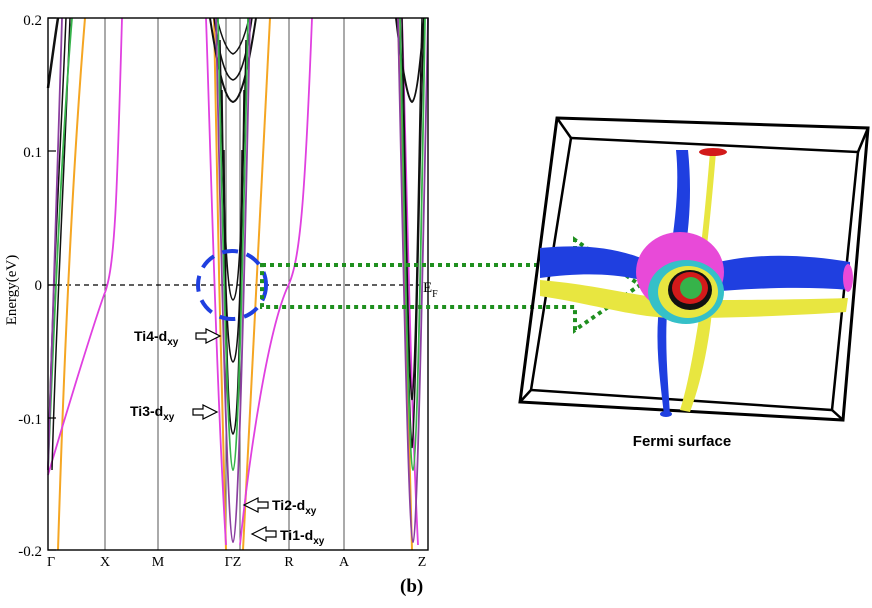 This screenshot has width=872, height=608. I want to click on y-axis-ticks, so click(52, 284).